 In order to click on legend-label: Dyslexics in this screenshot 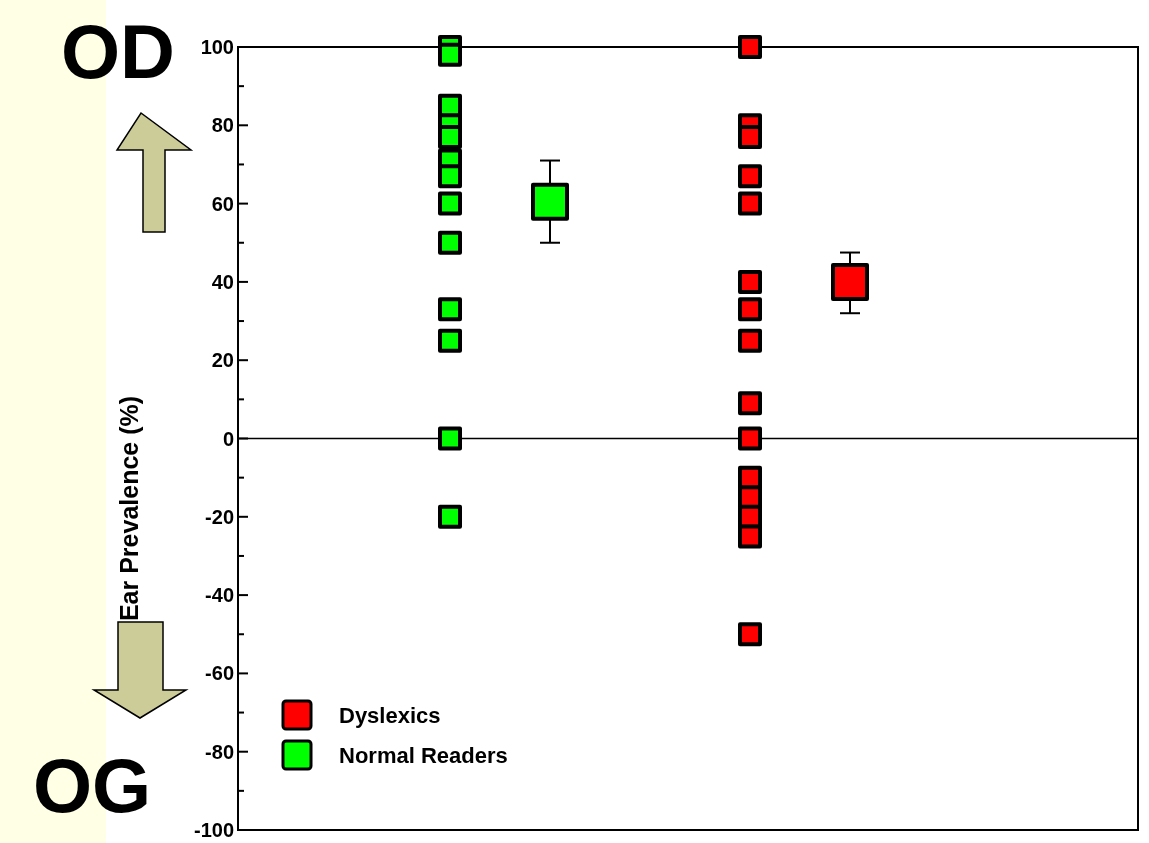, I will do `click(390, 715)`.